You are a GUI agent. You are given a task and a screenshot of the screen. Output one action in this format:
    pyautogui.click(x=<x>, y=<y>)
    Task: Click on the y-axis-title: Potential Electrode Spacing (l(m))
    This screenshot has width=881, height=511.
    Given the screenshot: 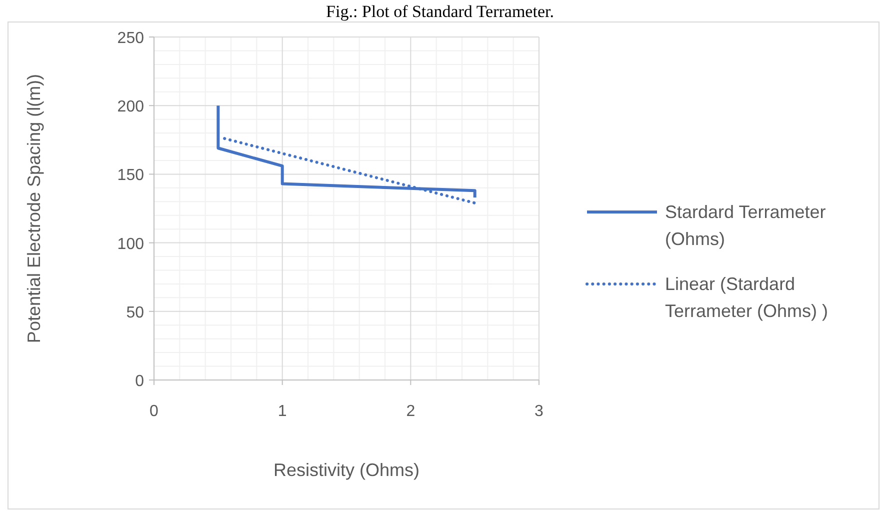 What is the action you would take?
    pyautogui.click(x=34, y=209)
    